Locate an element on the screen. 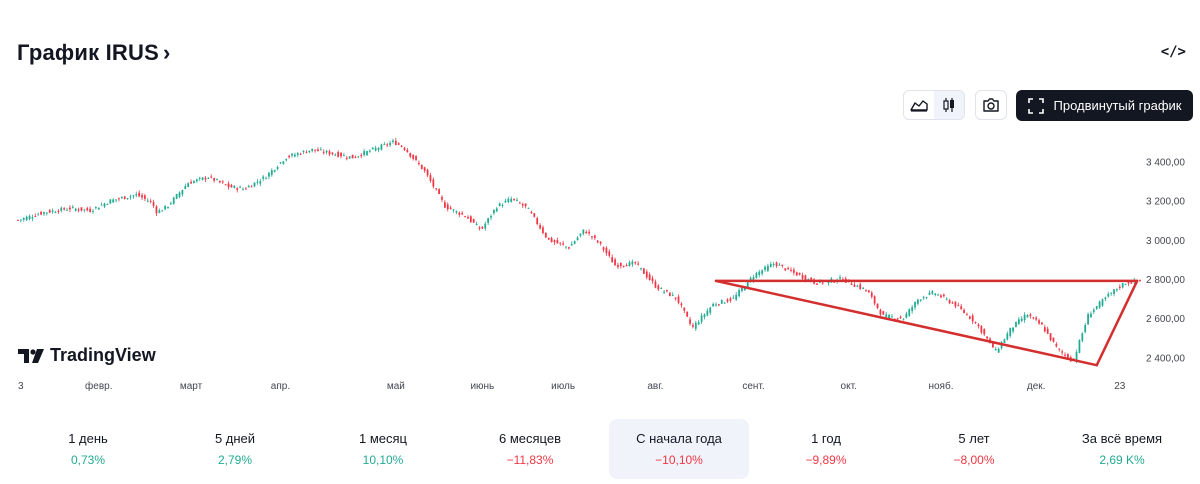  screenshot-button is located at coordinates (991, 105).